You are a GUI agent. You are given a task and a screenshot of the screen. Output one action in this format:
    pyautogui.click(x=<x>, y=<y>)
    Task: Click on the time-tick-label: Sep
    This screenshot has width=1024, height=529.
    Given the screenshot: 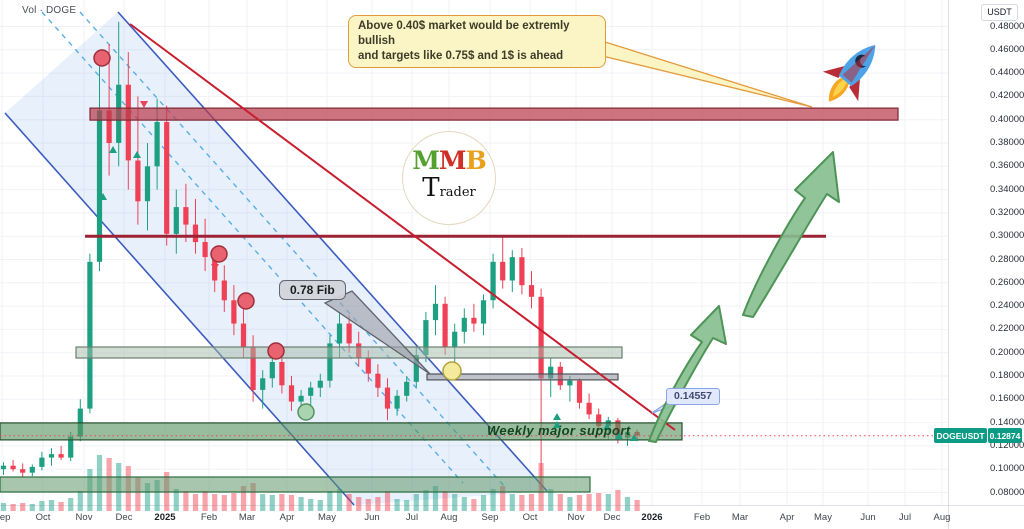 What is the action you would take?
    pyautogui.click(x=490, y=517)
    